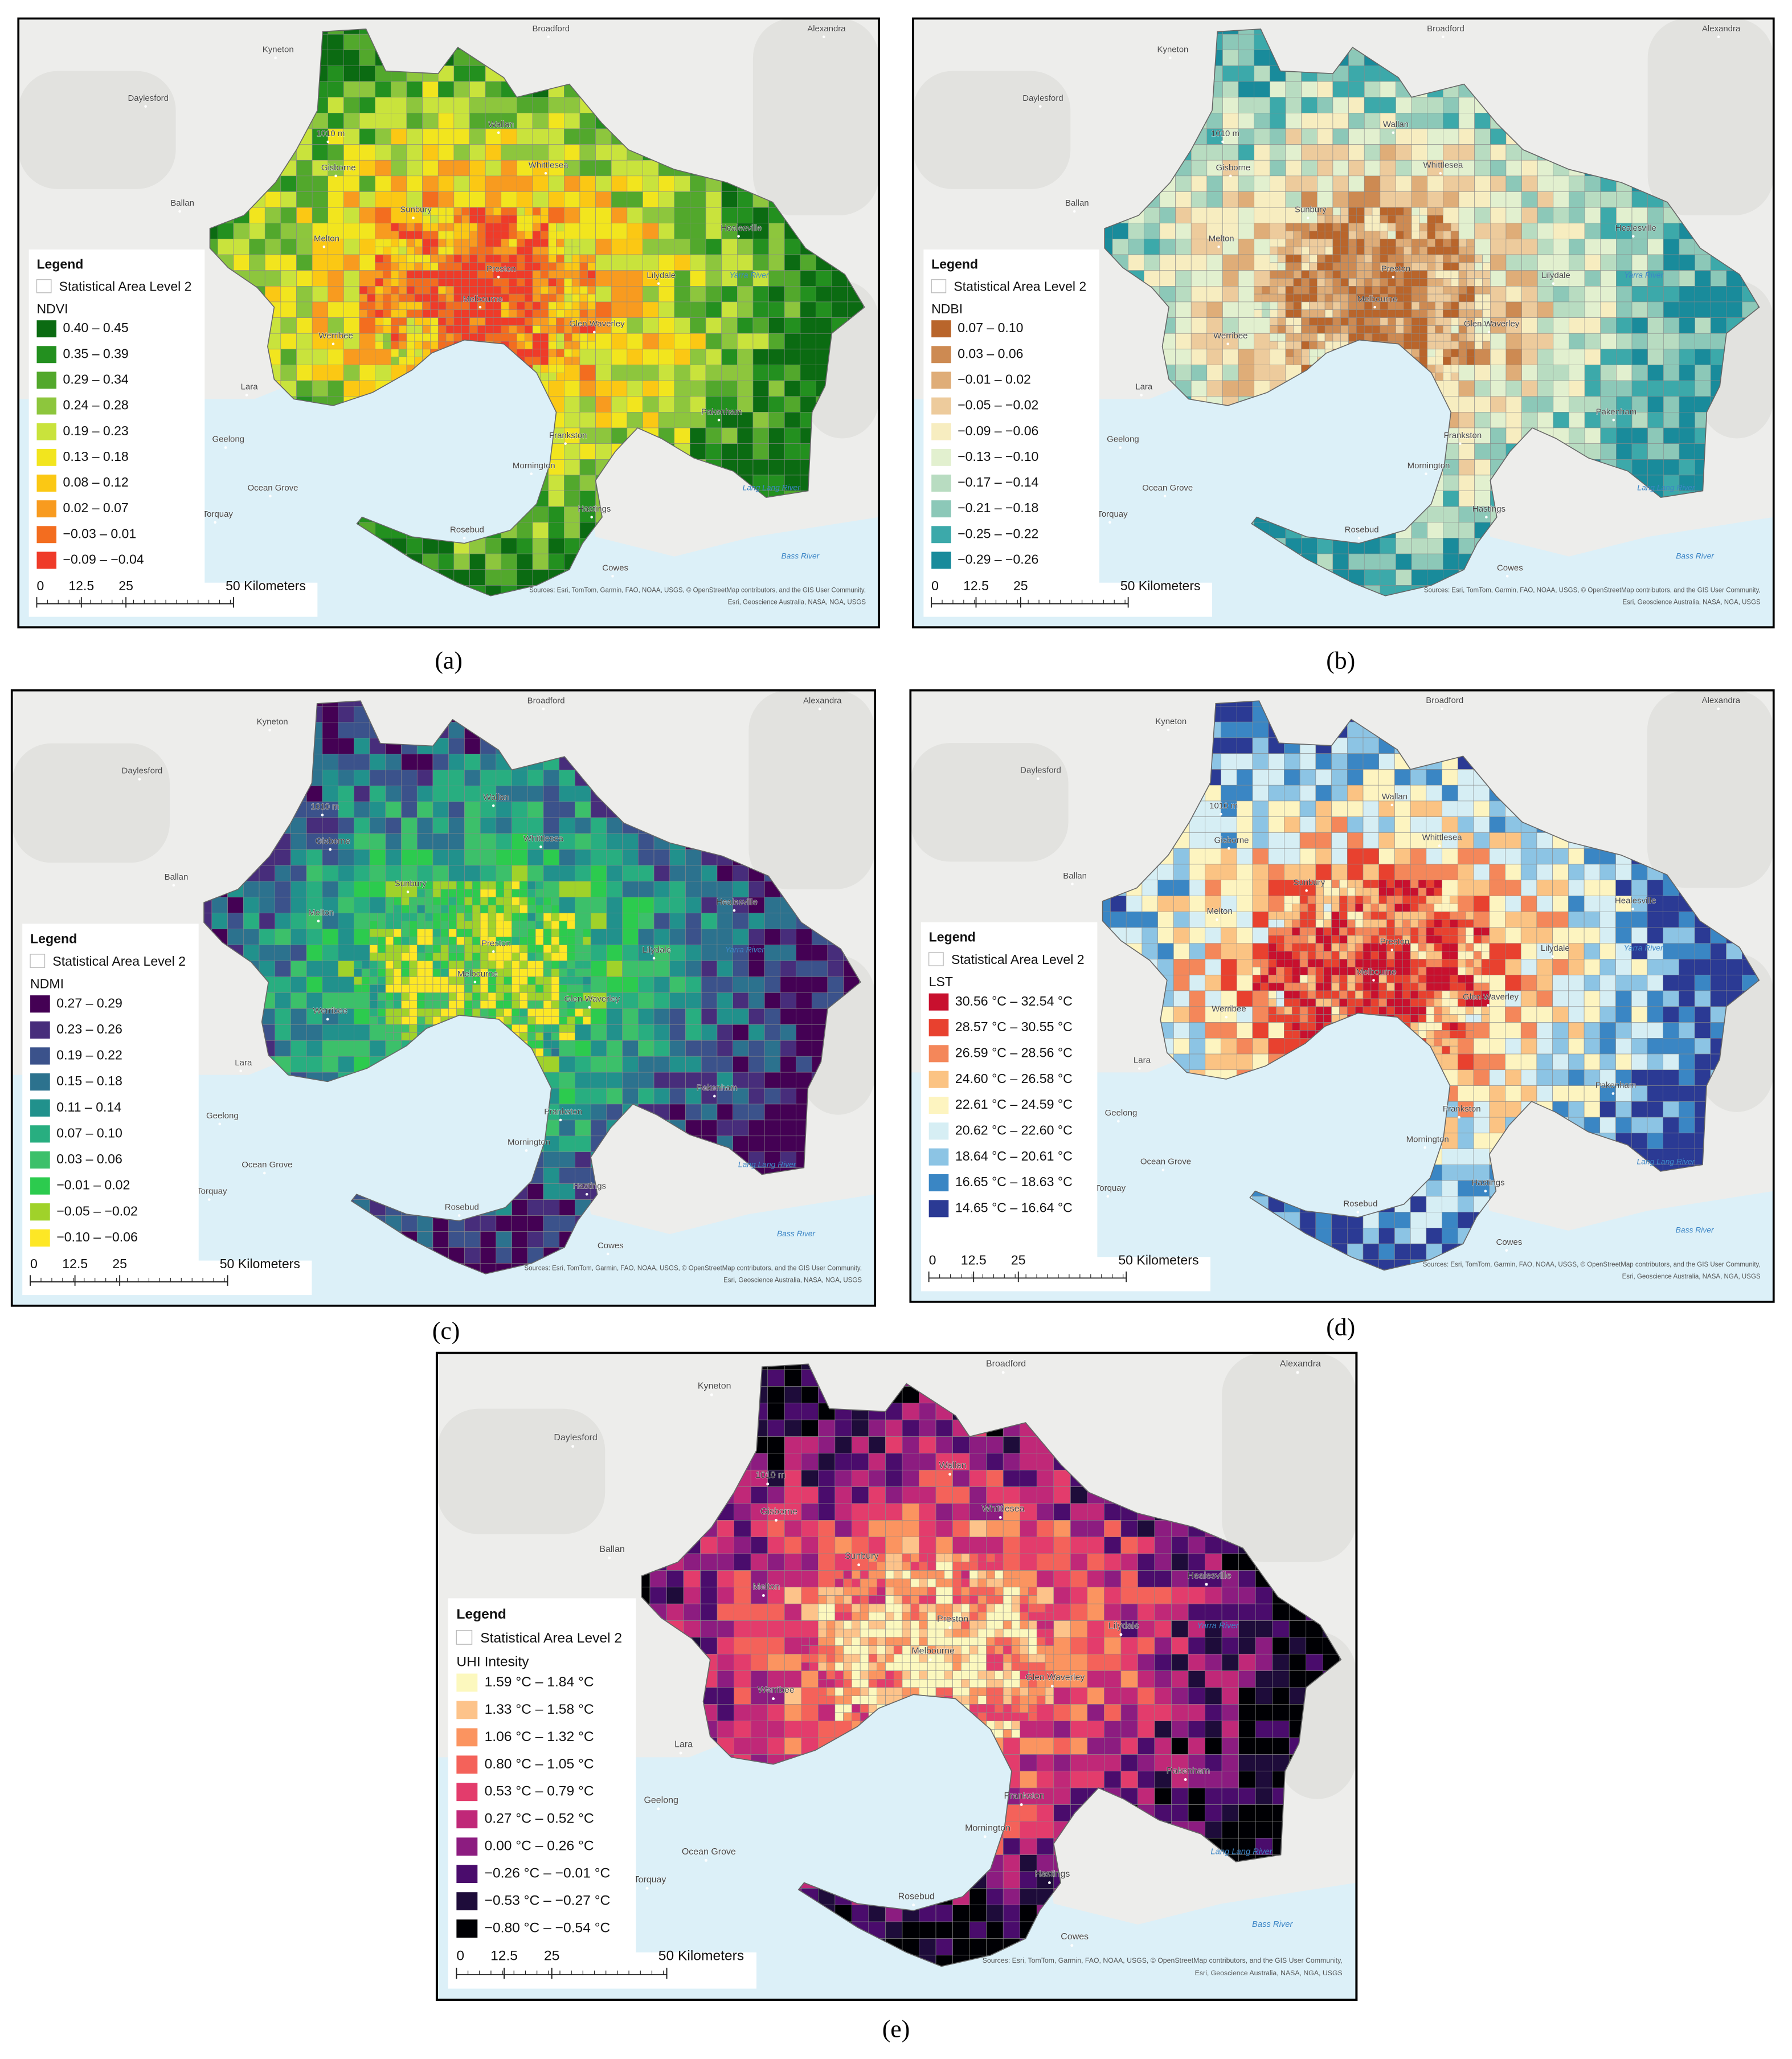 This screenshot has width=1792, height=2059. What do you see at coordinates (1644, 275) in the screenshot?
I see `water-name: Yarra River` at bounding box center [1644, 275].